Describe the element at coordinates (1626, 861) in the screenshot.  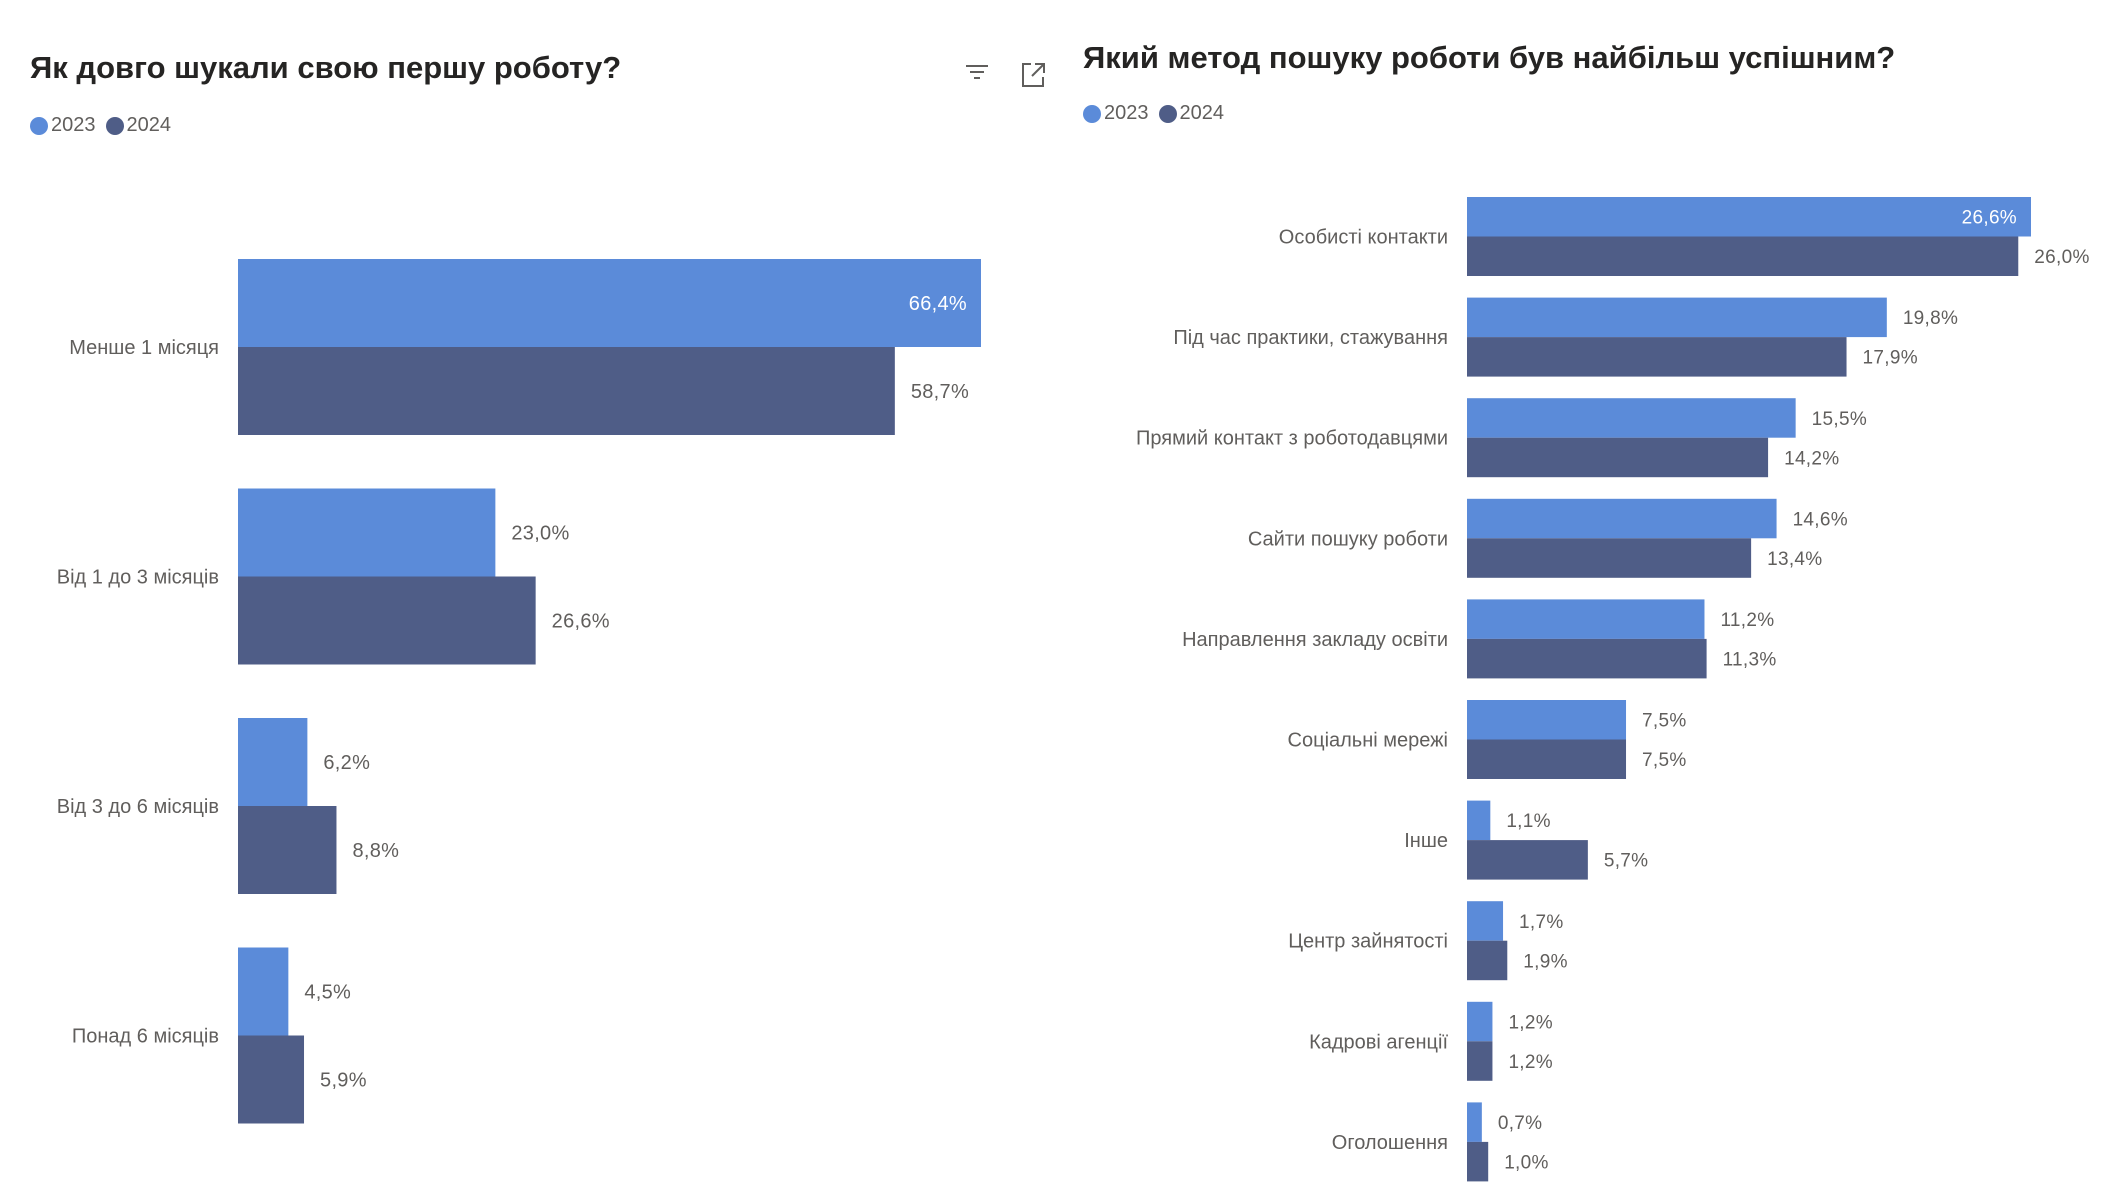
I see `data-label: 5,7%` at that location.